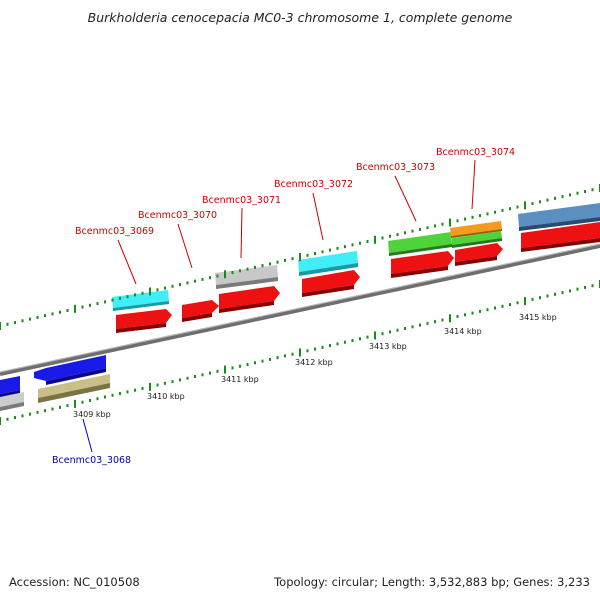  What do you see at coordinates (240, 379) in the screenshot?
I see `tick-label-3411: 3411 kbp` at bounding box center [240, 379].